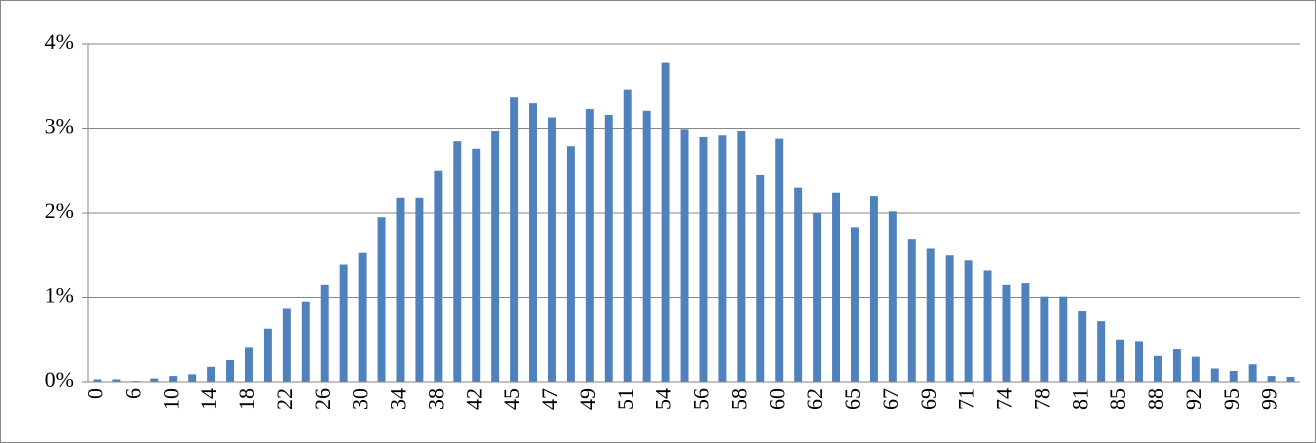 The width and height of the screenshot is (1316, 443). Describe the element at coordinates (814, 399) in the screenshot. I see `x-tick-label: 62` at that location.